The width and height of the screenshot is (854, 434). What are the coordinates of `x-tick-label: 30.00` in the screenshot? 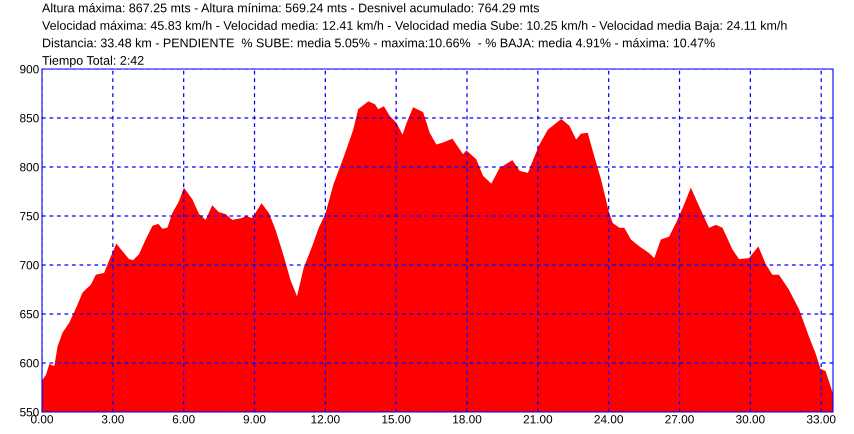 It's located at (750, 419).